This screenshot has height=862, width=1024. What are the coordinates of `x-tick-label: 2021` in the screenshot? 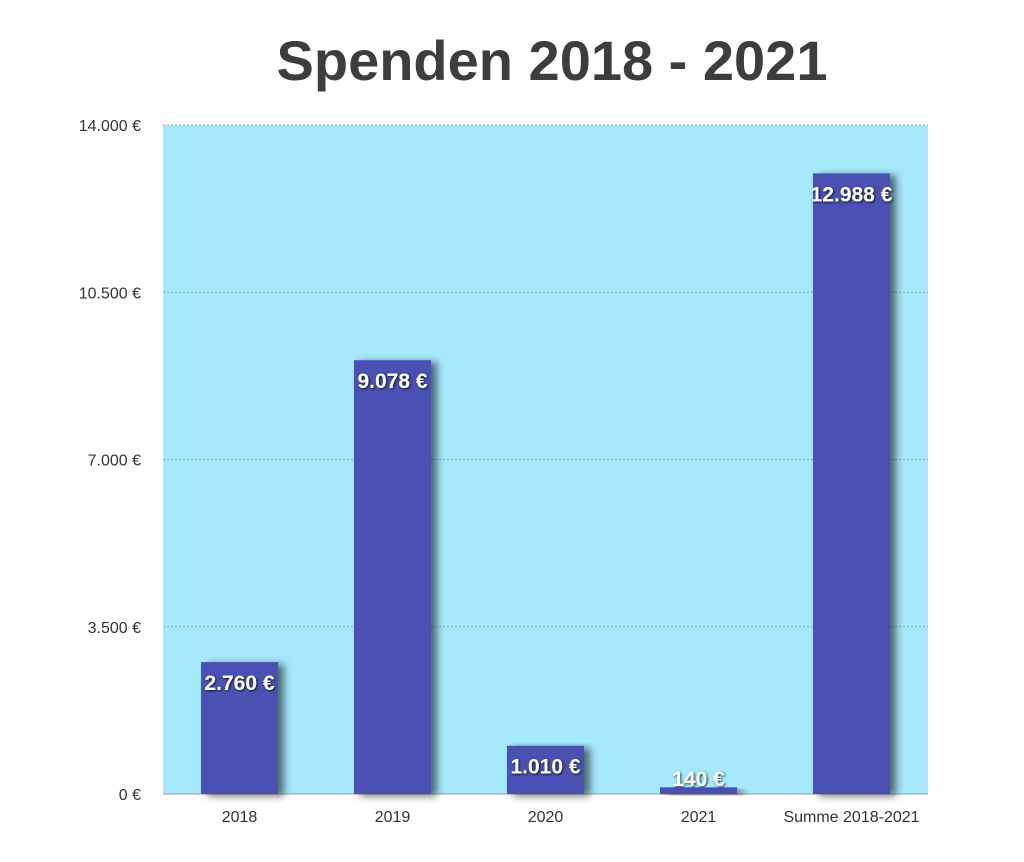 It's located at (699, 817).